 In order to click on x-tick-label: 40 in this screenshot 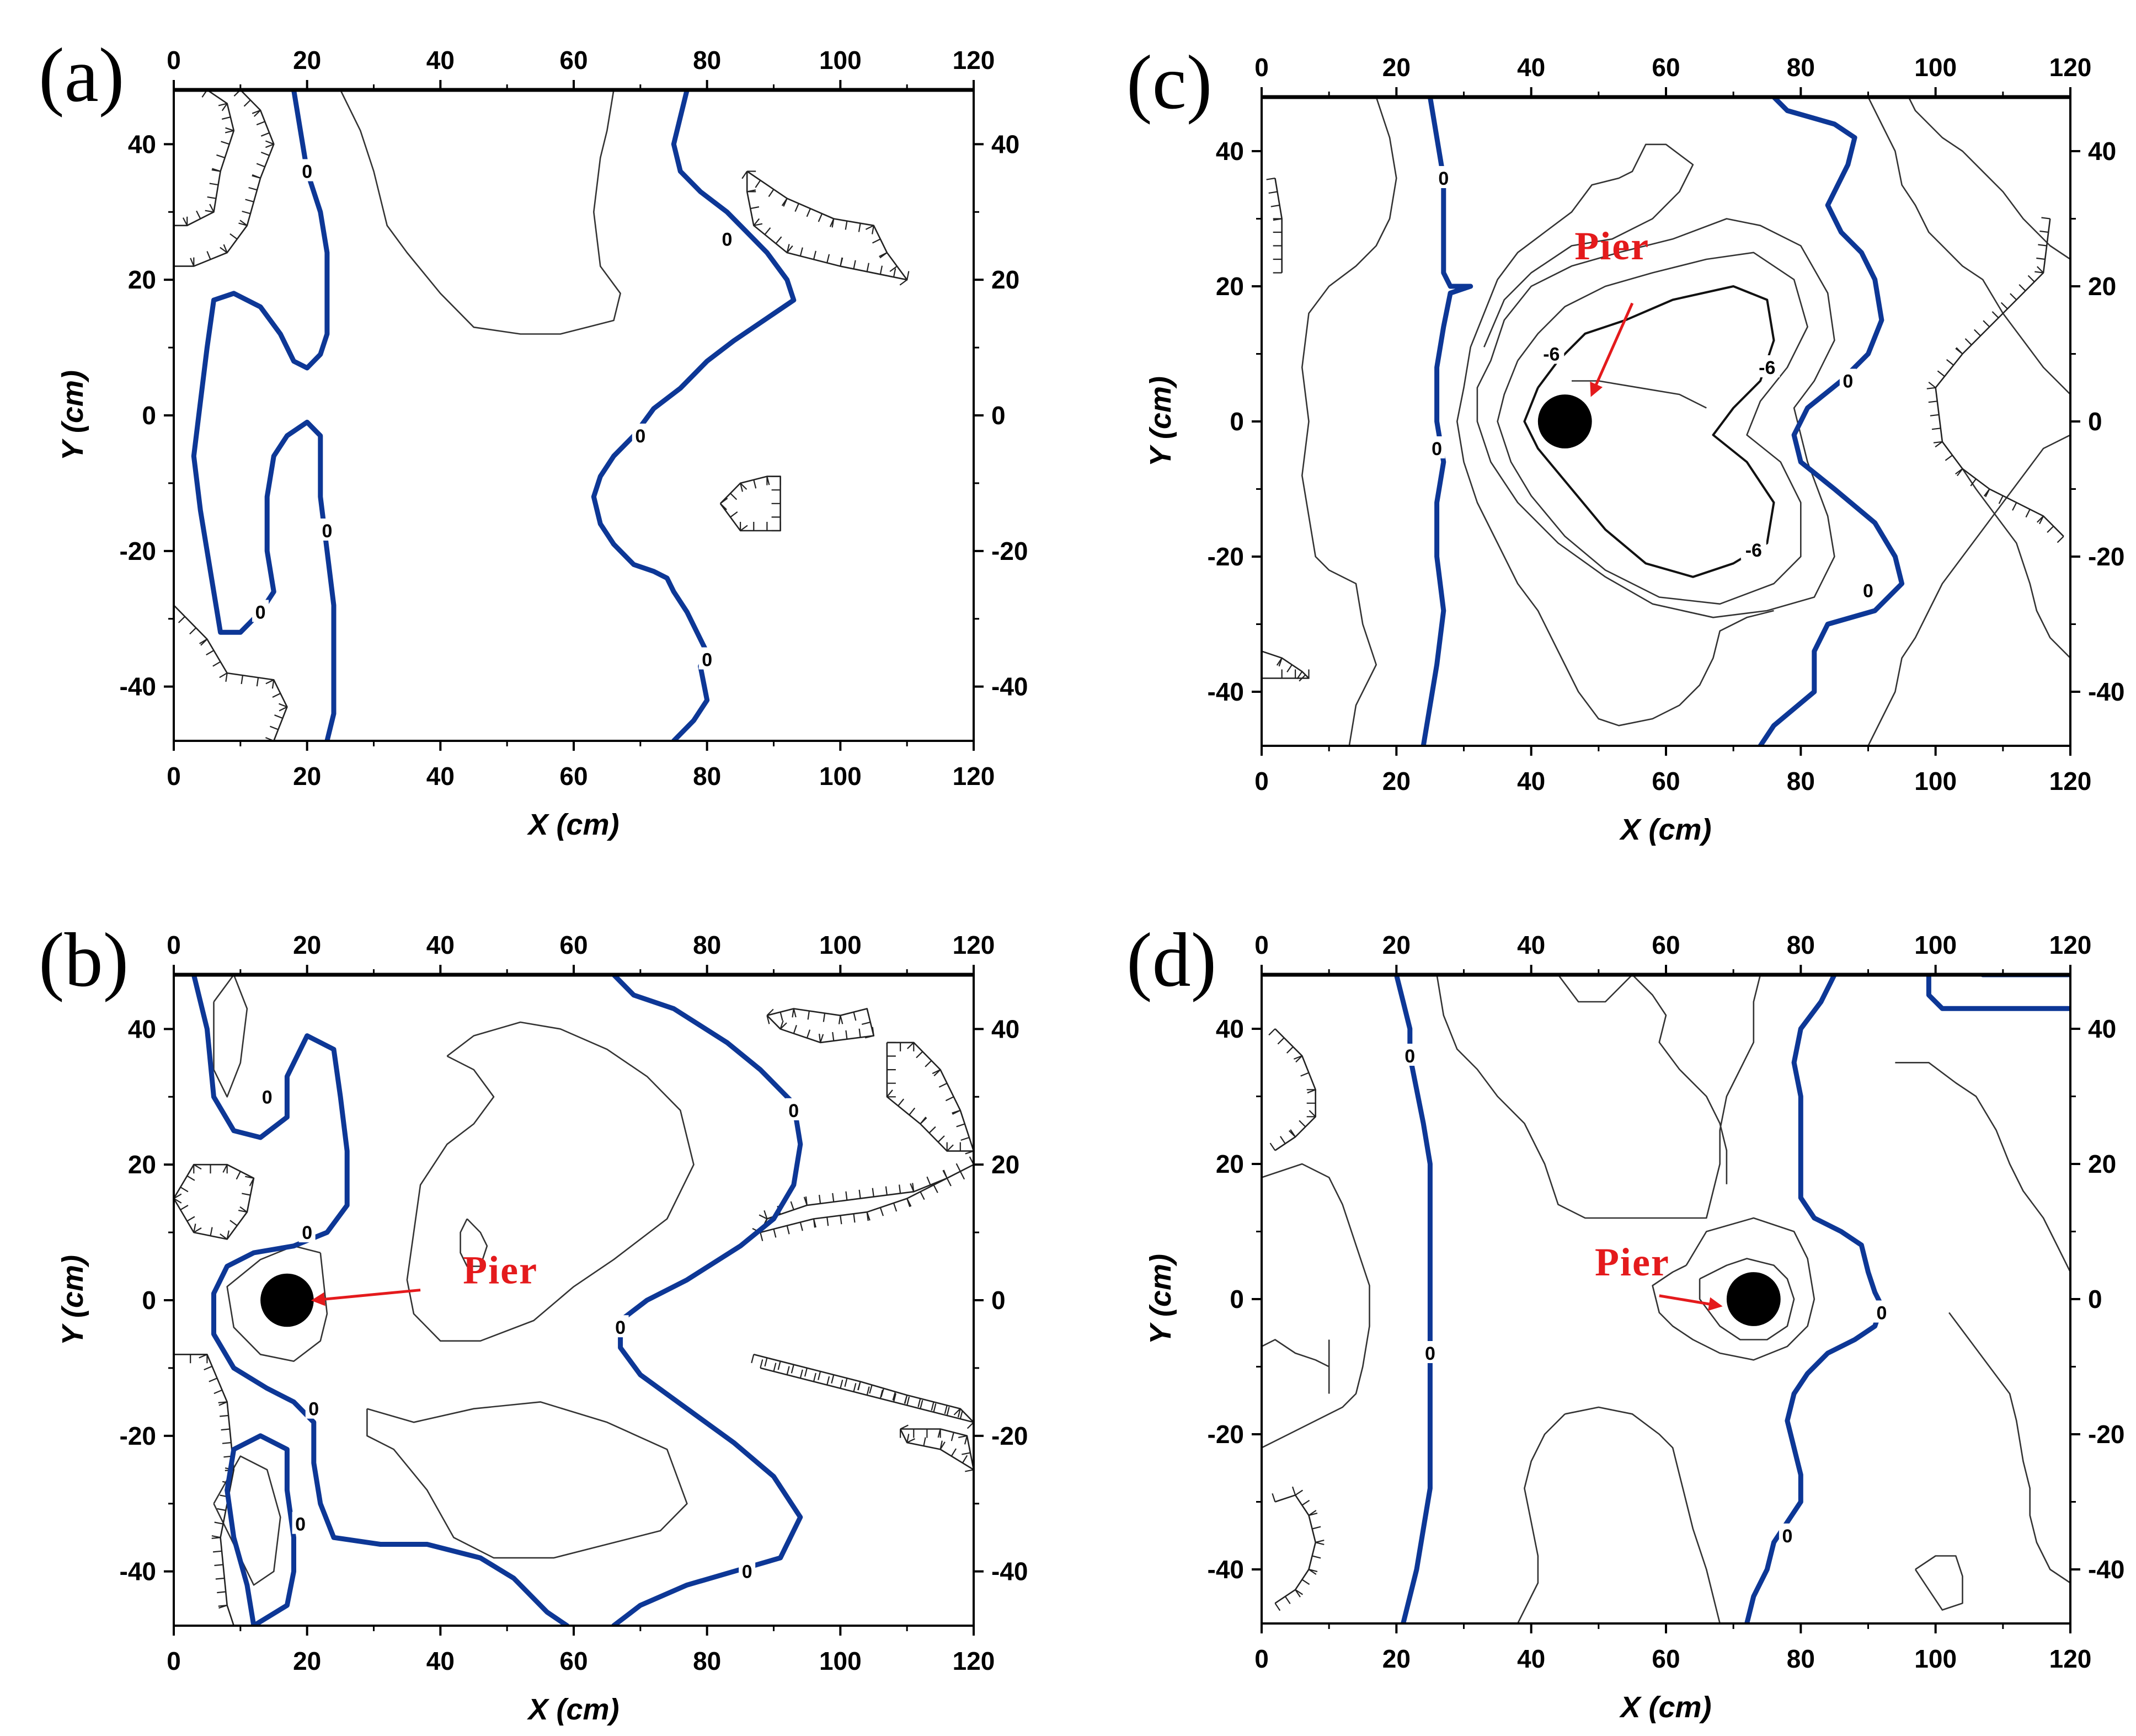, I will do `click(440, 776)`.